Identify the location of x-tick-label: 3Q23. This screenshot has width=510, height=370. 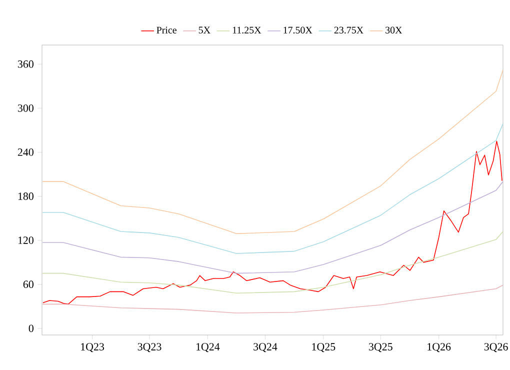
(150, 347).